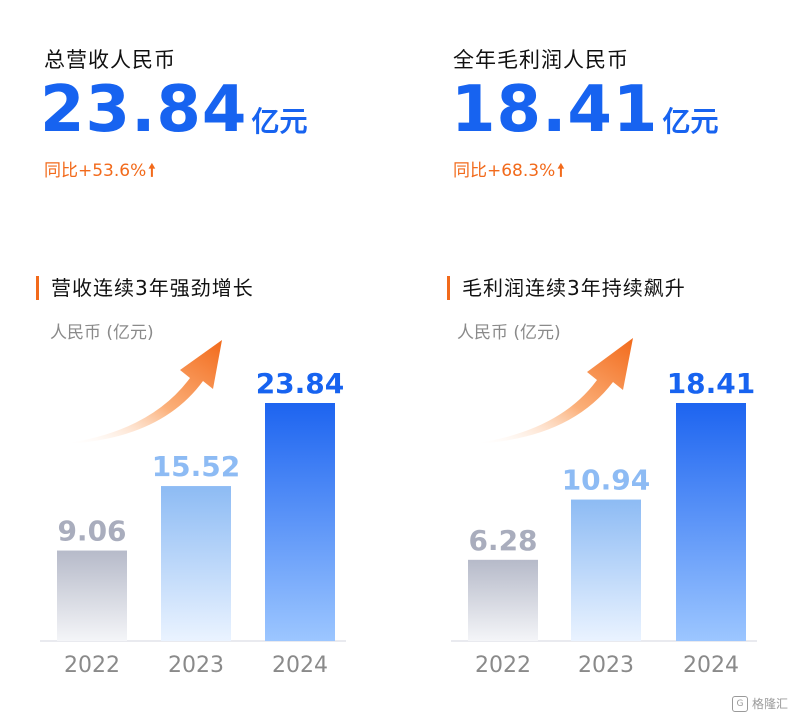  Describe the element at coordinates (102, 333) in the screenshot. I see `revenue-chart-unit: 人民币 (亿元)` at that location.